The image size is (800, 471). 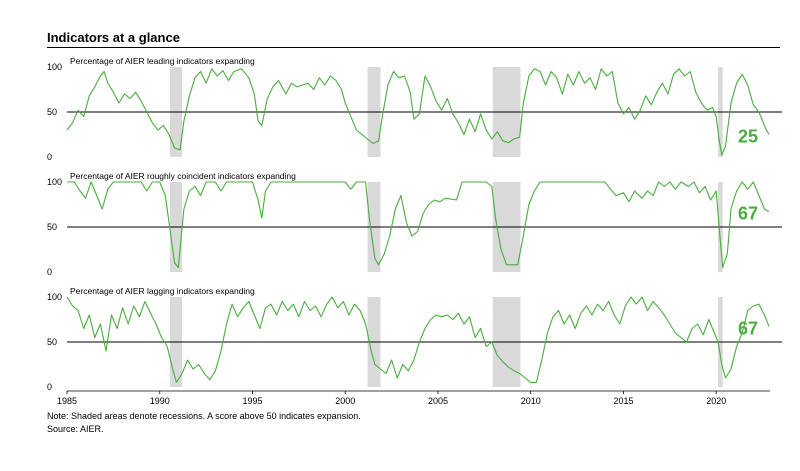 What do you see at coordinates (438, 401) in the screenshot?
I see `x-tick-label: 2005` at bounding box center [438, 401].